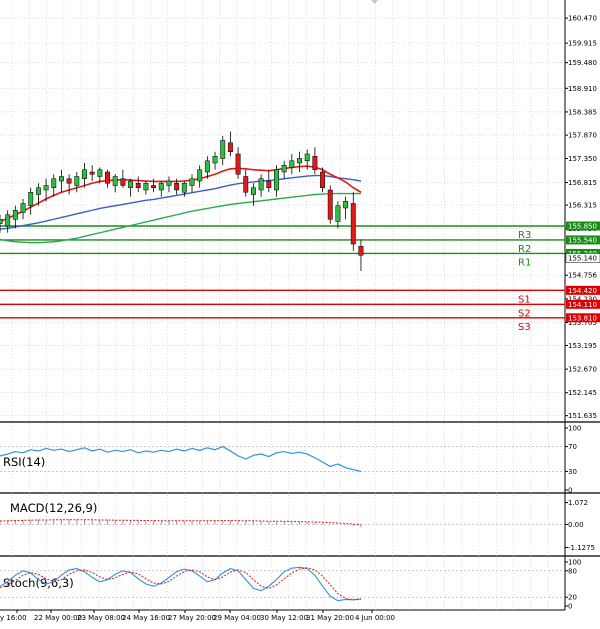  What do you see at coordinates (572, 472) in the screenshot?
I see `rsi-tick-label: 30` at bounding box center [572, 472].